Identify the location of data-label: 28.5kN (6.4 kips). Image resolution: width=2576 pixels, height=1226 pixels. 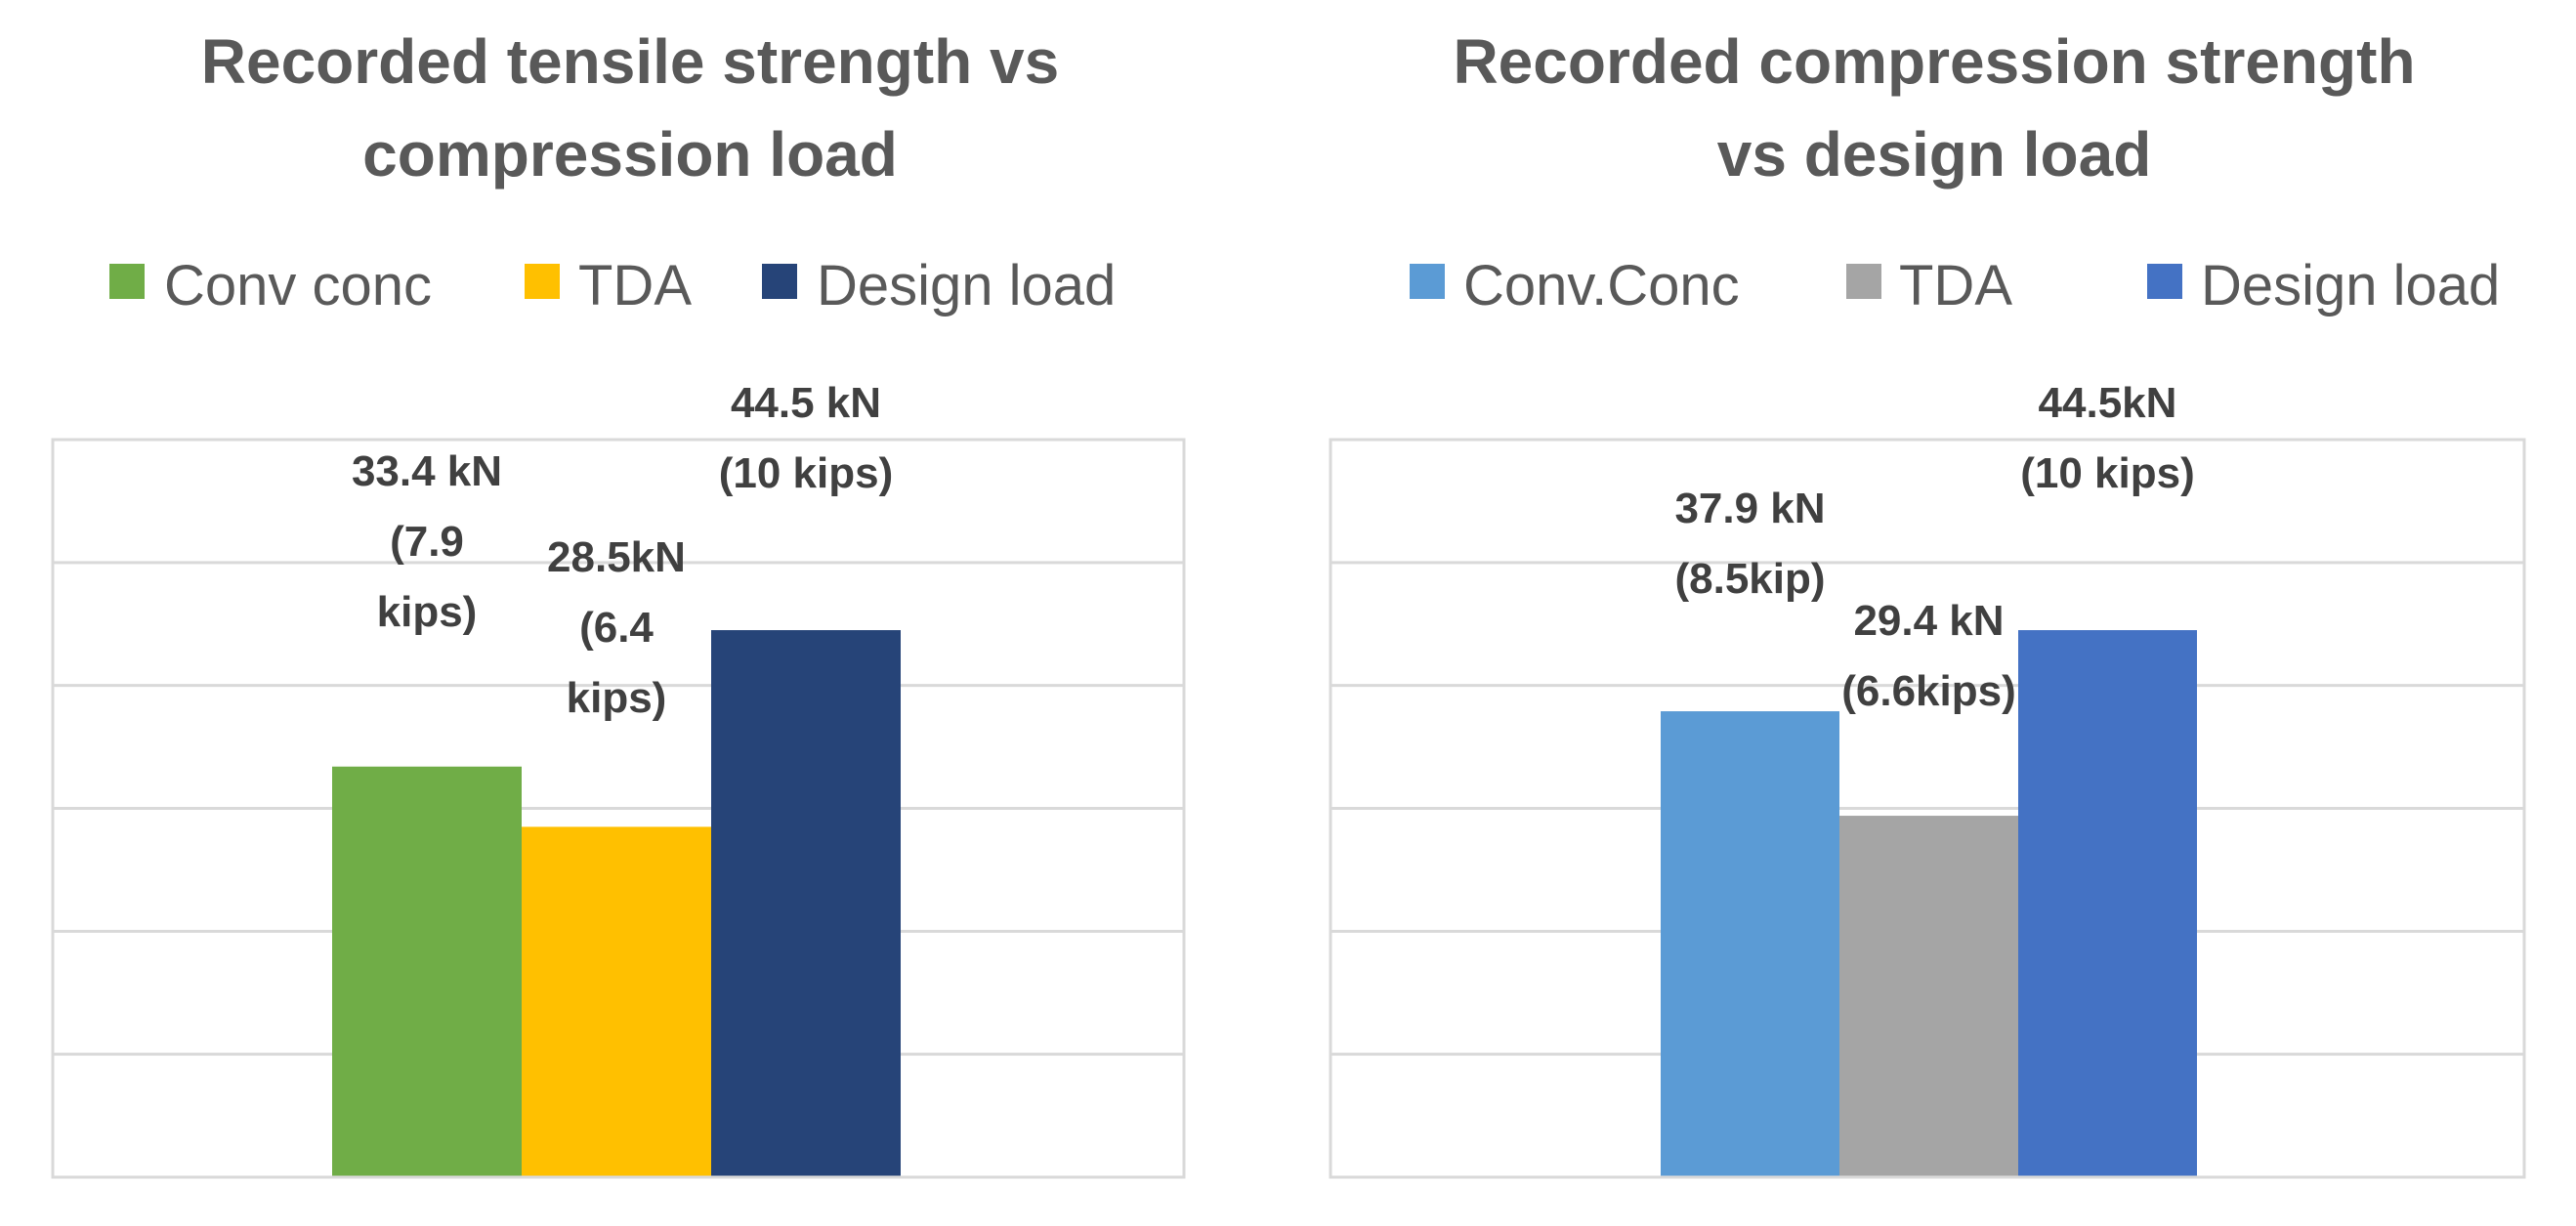
(616, 628).